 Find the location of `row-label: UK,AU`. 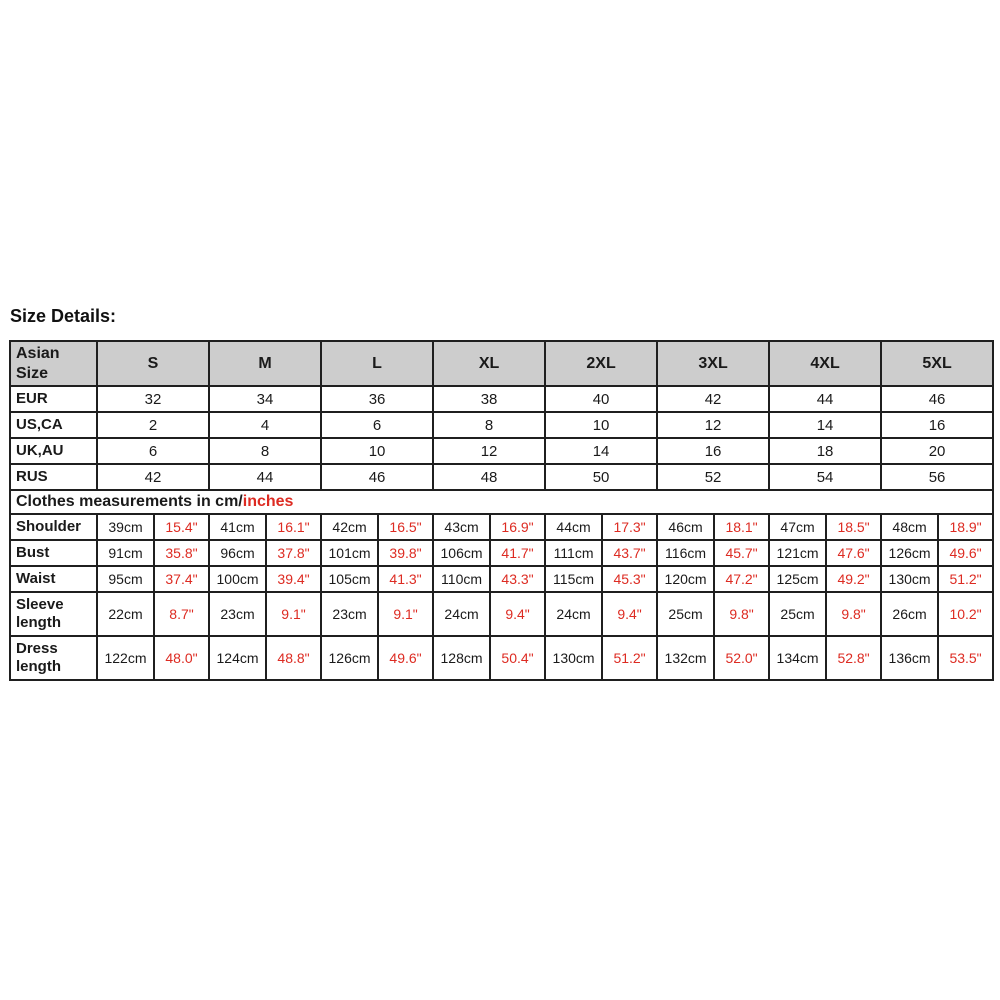

row-label: UK,AU is located at coordinates (53, 451).